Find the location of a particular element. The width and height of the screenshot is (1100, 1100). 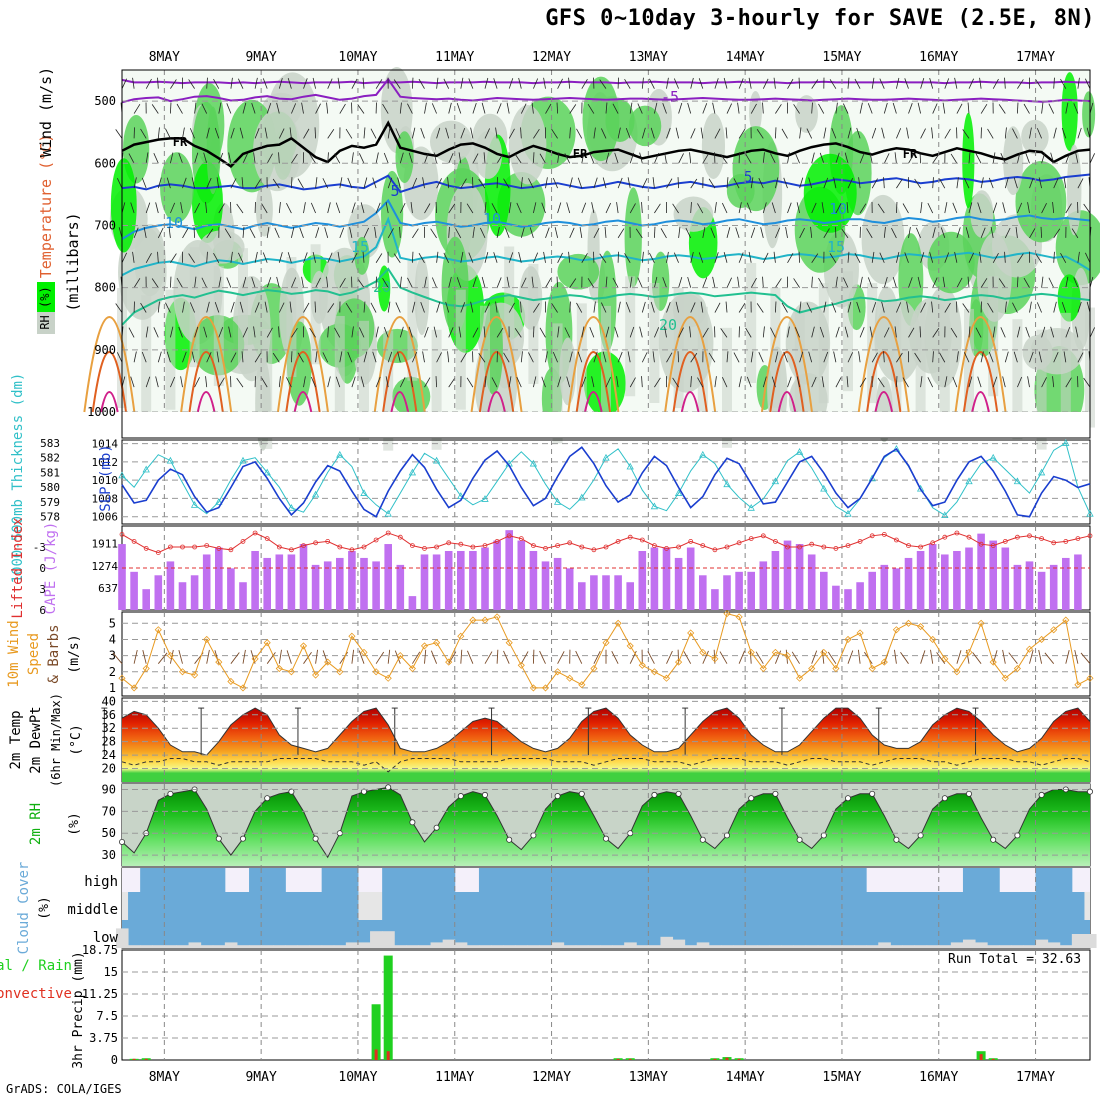

precip-convective-label: Convective is located at coordinates (36, 994).